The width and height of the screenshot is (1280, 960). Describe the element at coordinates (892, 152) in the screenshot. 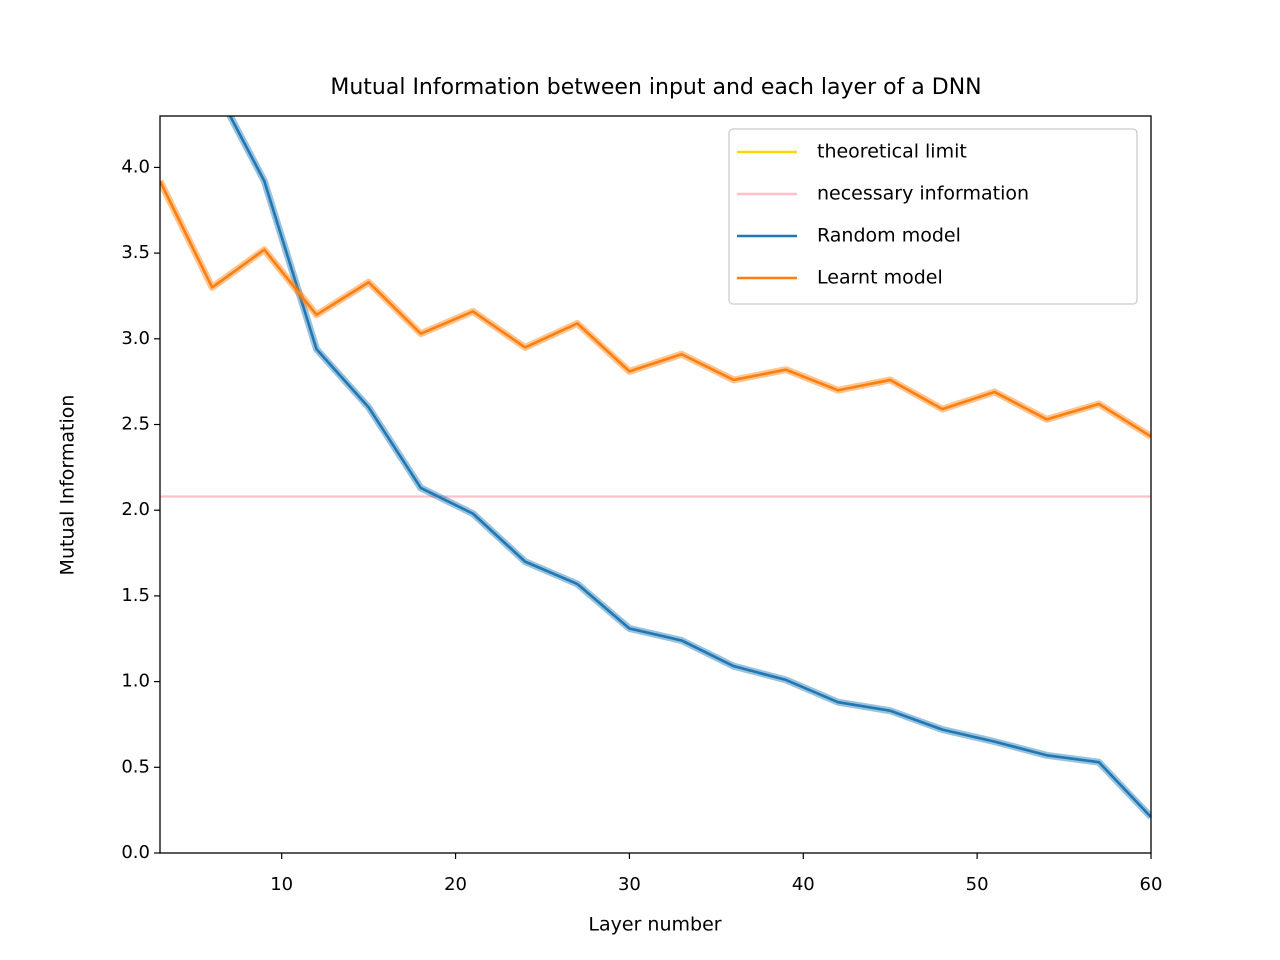

I see `legend-label: theoretical limit` at that location.